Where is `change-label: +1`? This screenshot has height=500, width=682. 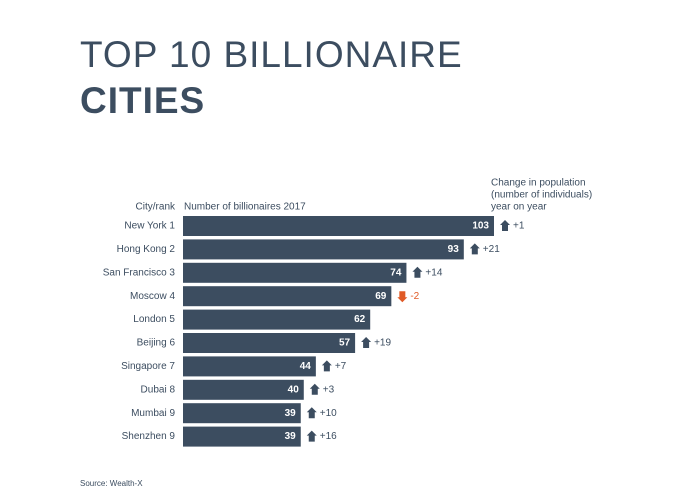
change-label: +1 is located at coordinates (519, 226).